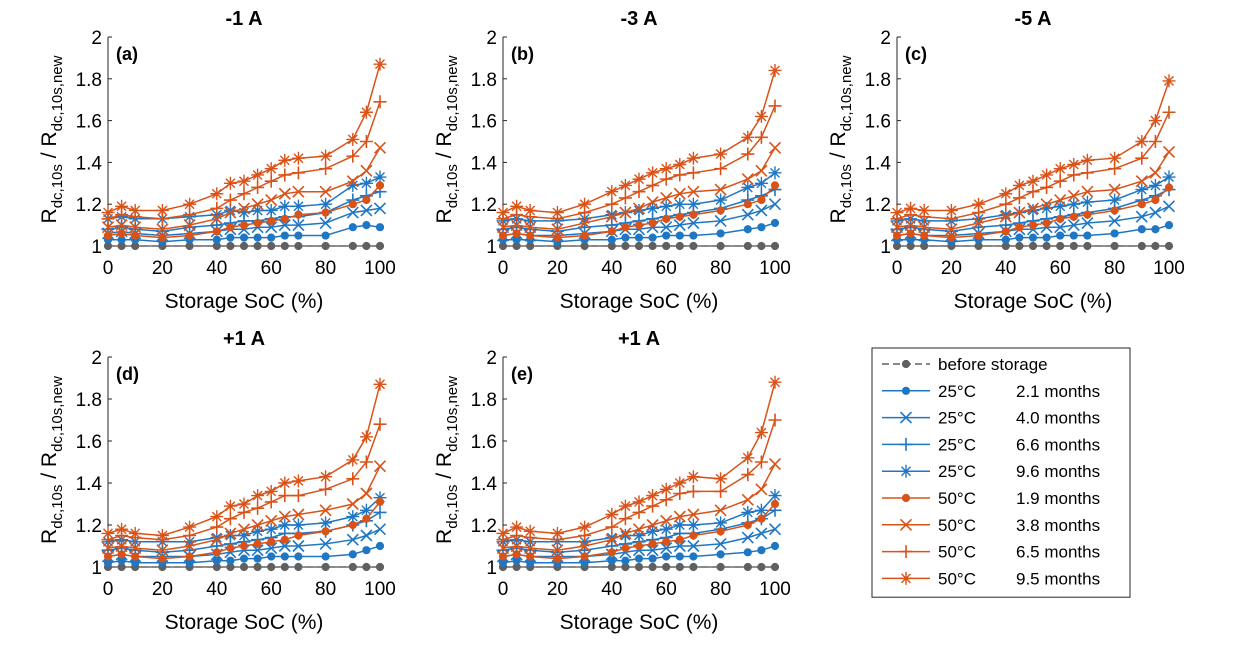  I want to click on legend-label: 25°C, so click(957, 444).